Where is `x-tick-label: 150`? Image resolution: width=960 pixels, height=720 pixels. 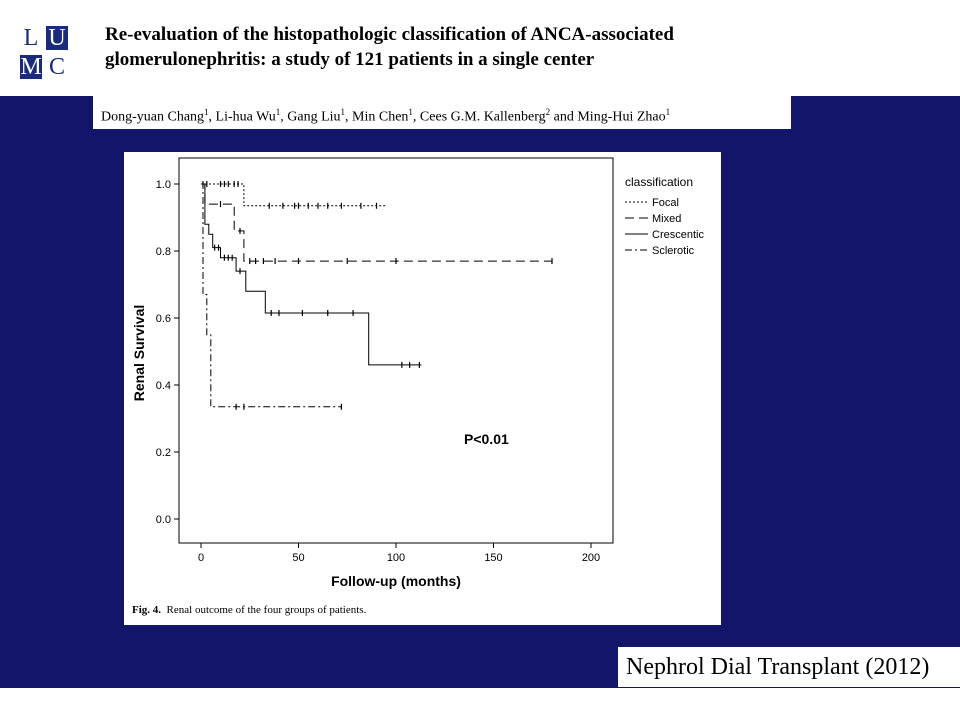
x-tick-label: 150 is located at coordinates (493, 558).